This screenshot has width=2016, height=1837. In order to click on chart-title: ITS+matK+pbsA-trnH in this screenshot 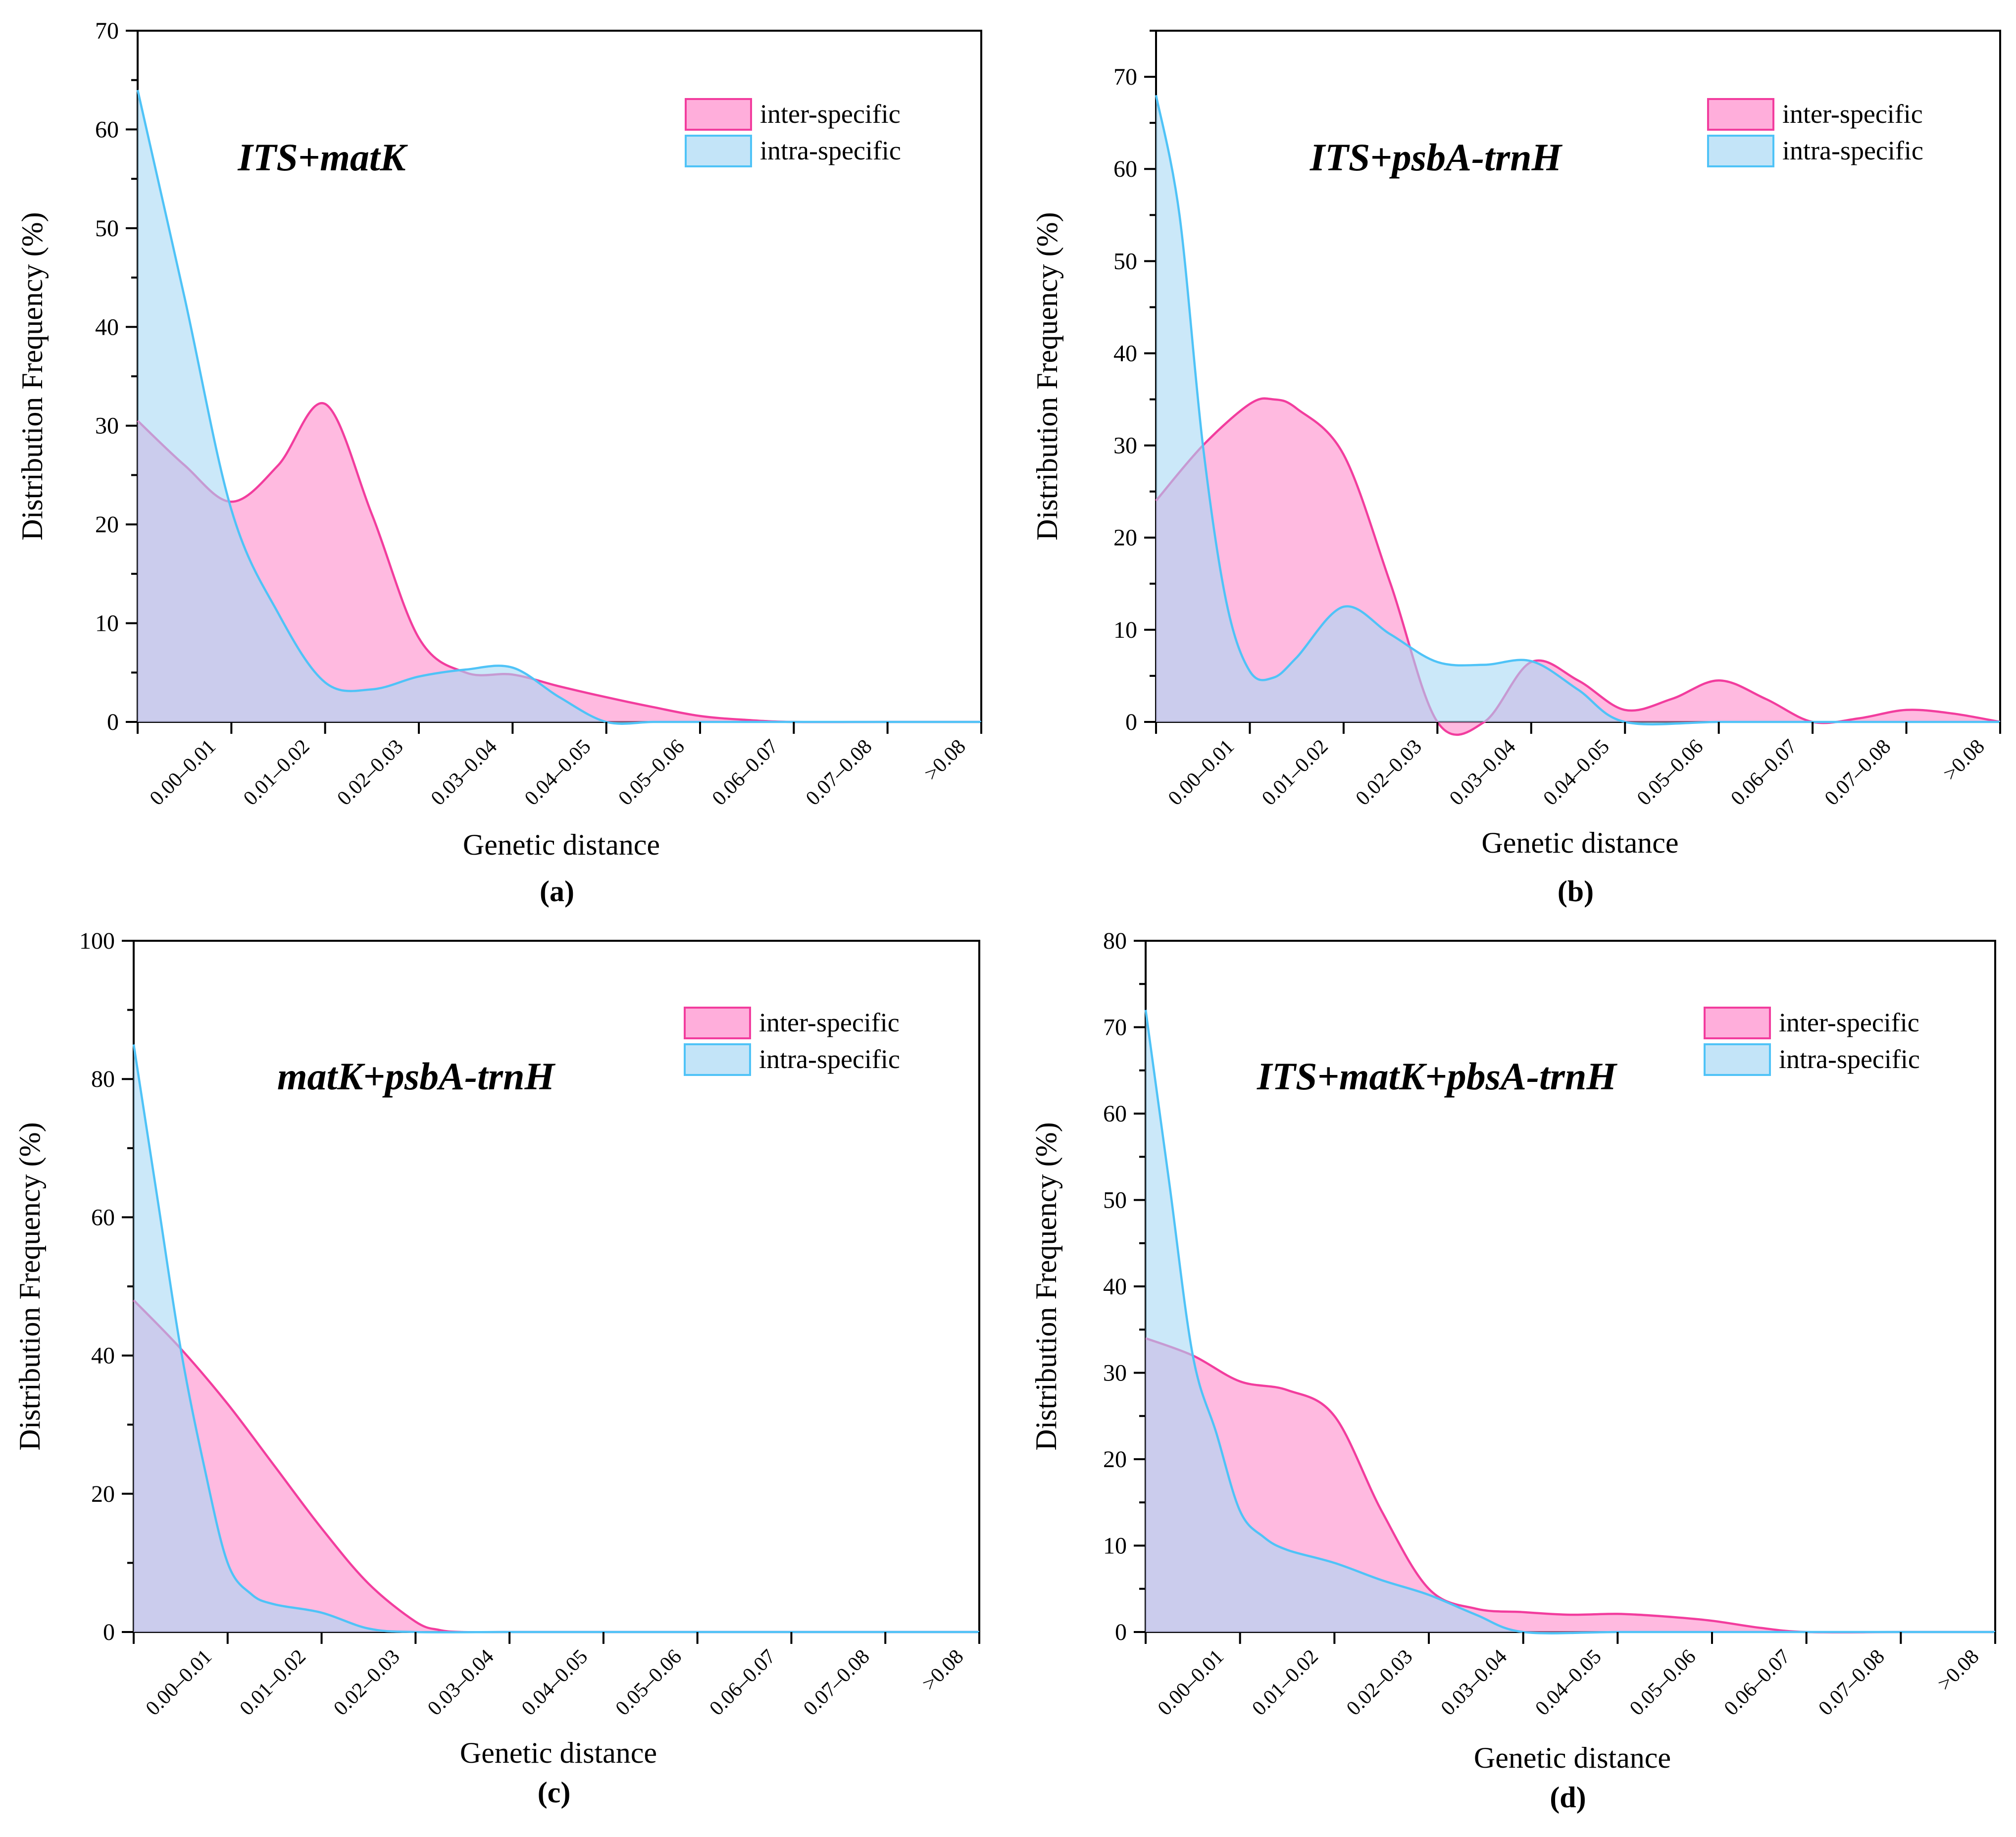, I will do `click(1437, 1076)`.